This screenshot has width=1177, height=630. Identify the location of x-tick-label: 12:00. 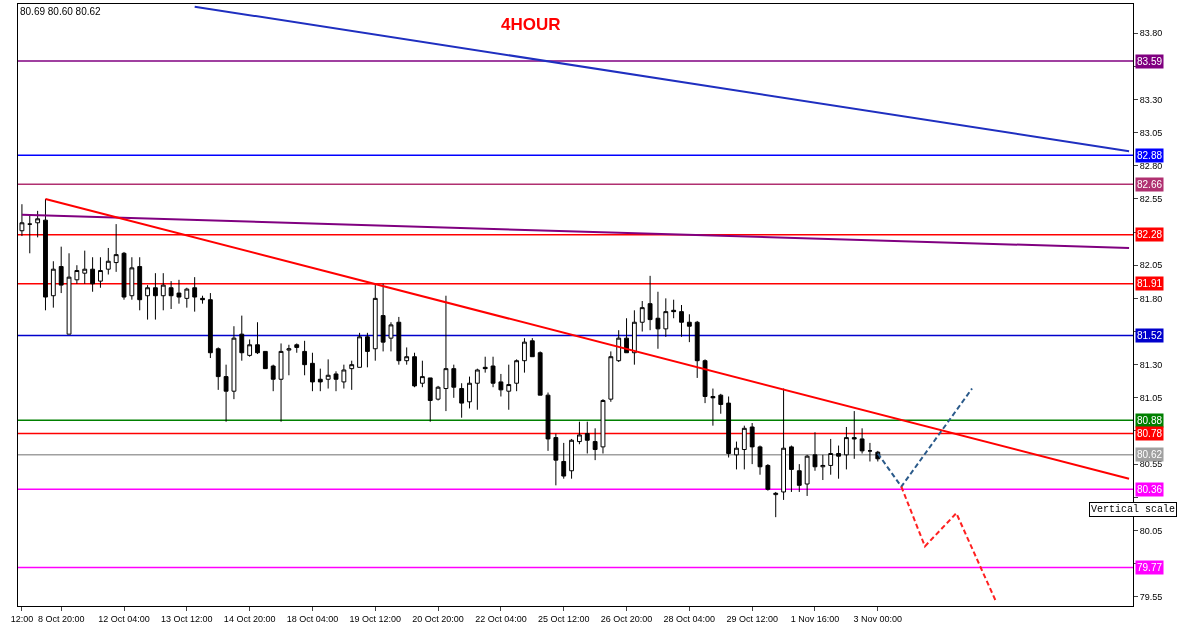
(22, 618).